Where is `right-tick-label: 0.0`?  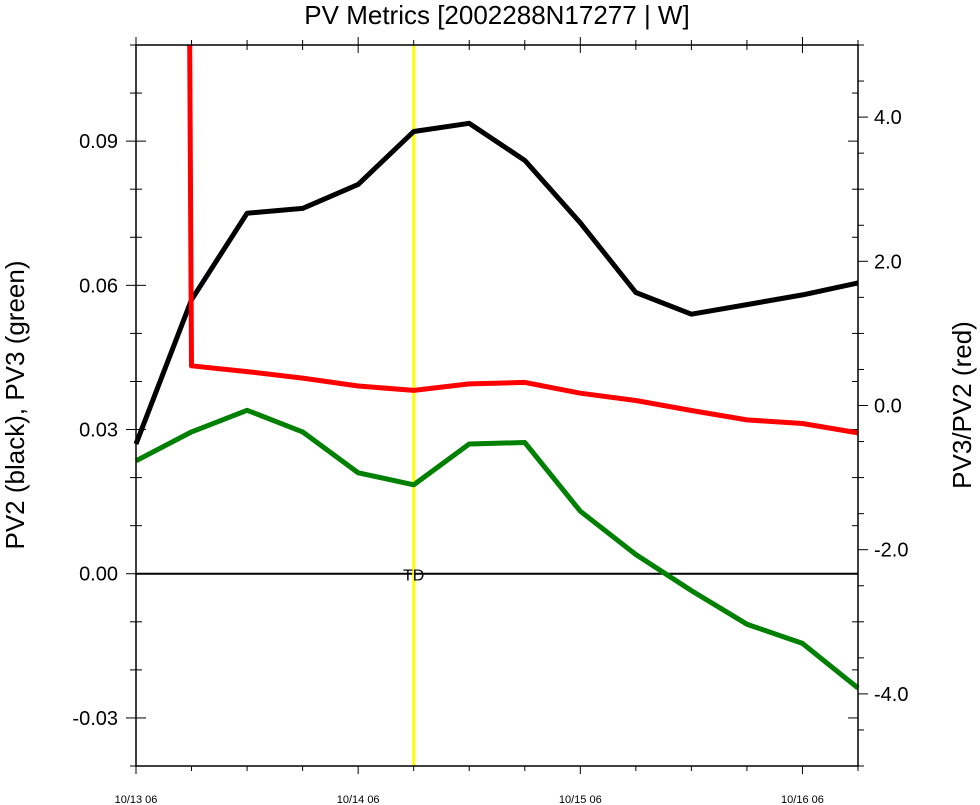
right-tick-label: 0.0 is located at coordinates (888, 407).